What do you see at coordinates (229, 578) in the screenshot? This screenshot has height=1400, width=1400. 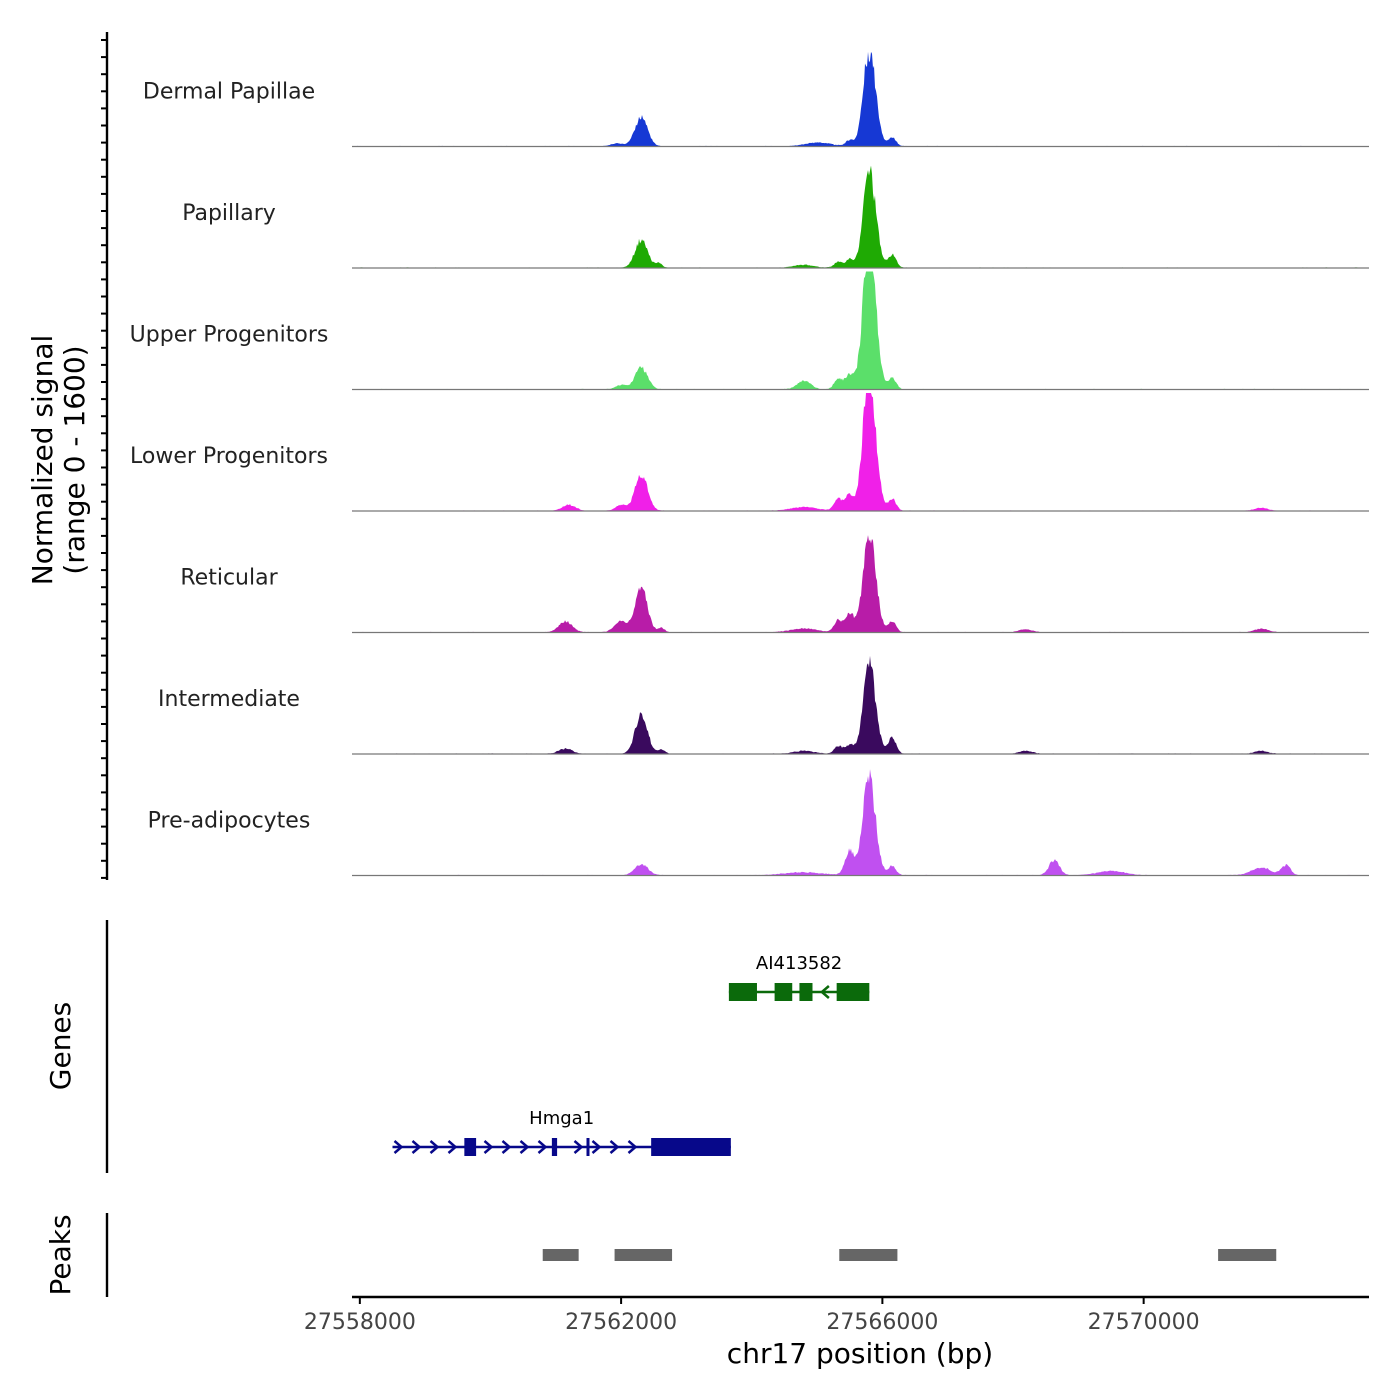 I see `track-label: Reticular` at bounding box center [229, 578].